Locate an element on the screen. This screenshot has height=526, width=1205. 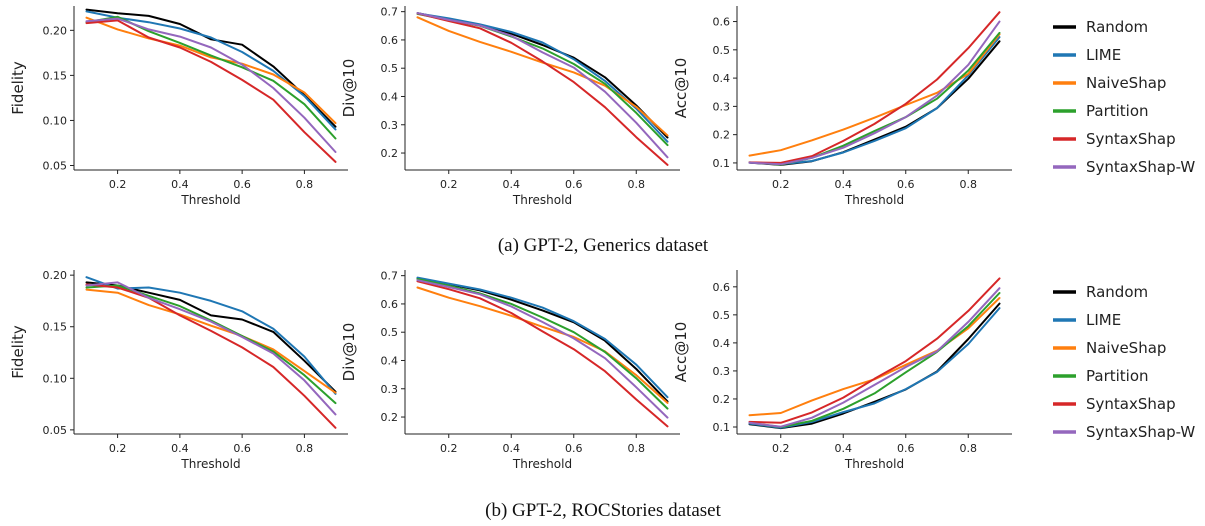
legend-label: LIME is located at coordinates (1103, 55).